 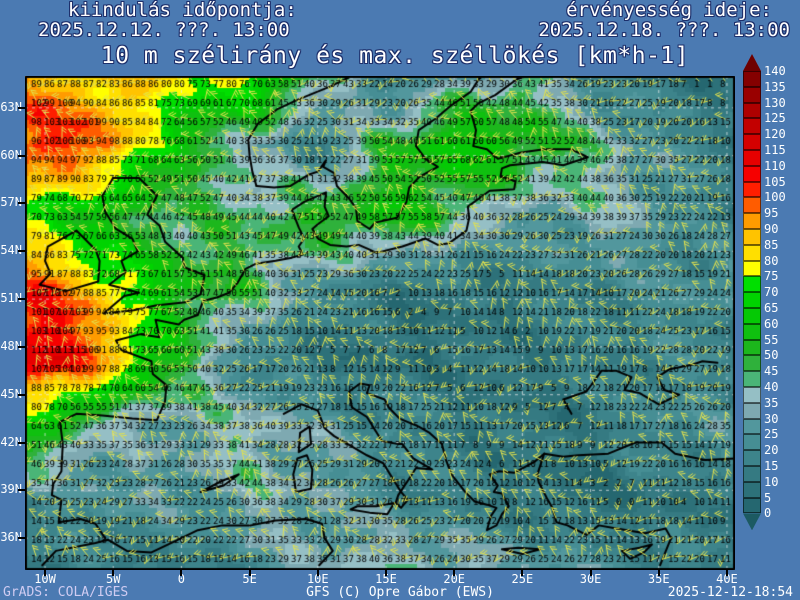 What do you see at coordinates (771, 339) in the screenshot?
I see `colorbar-tick-label: 55` at bounding box center [771, 339].